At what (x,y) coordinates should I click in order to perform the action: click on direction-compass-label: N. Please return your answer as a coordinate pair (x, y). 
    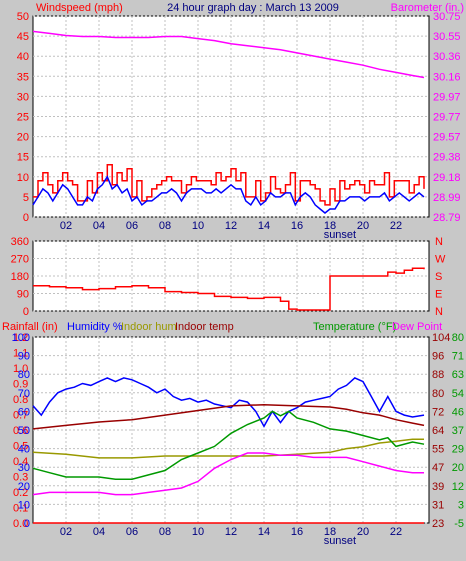
    Looking at the image, I should click on (439, 242).